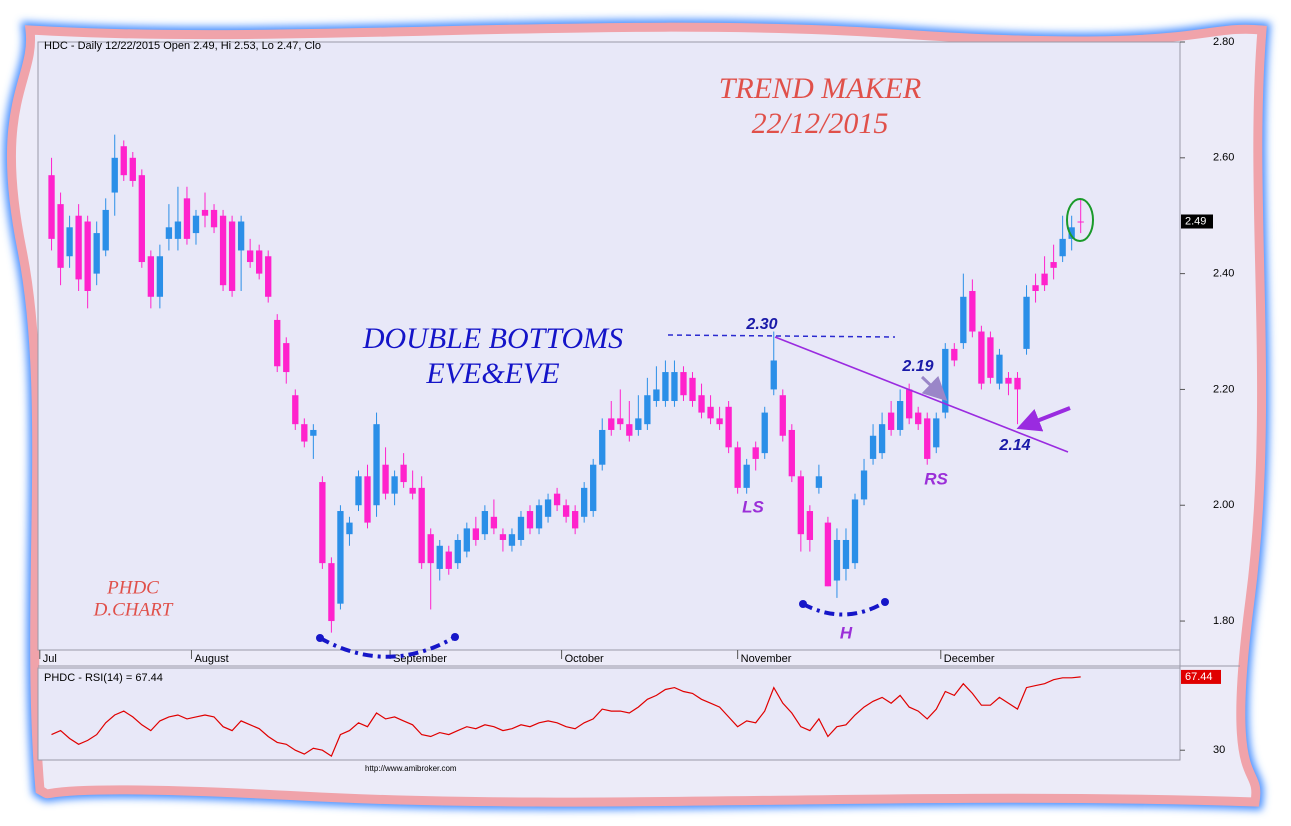 The width and height of the screenshot is (1291, 826). What do you see at coordinates (584, 659) in the screenshot?
I see `x-tick-label: October` at bounding box center [584, 659].